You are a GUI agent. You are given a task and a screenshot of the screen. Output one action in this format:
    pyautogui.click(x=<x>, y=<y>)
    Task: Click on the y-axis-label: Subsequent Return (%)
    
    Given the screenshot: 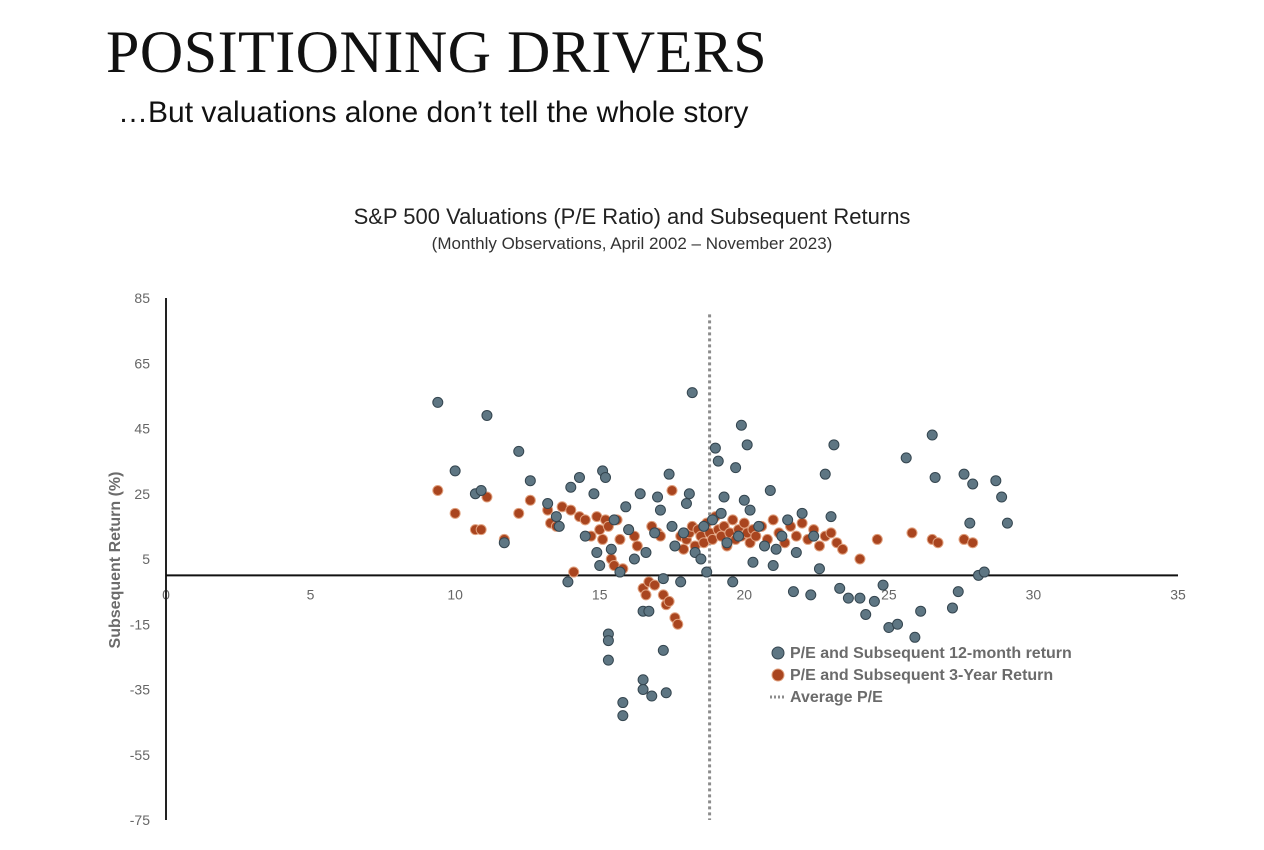 What is the action you would take?
    pyautogui.click(x=115, y=560)
    